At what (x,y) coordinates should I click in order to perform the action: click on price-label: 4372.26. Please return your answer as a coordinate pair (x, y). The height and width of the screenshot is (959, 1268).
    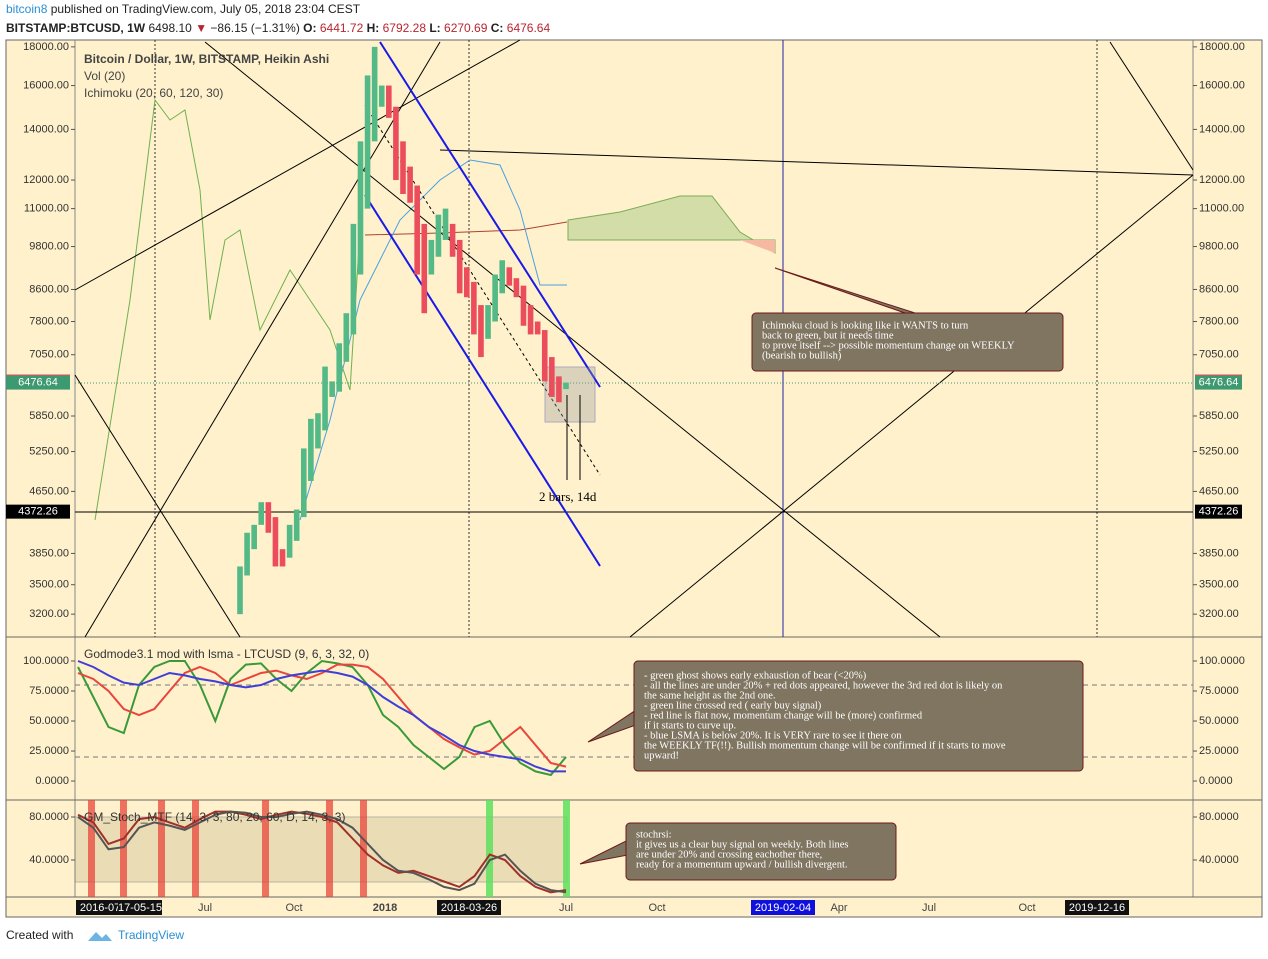
    Looking at the image, I should click on (38, 512).